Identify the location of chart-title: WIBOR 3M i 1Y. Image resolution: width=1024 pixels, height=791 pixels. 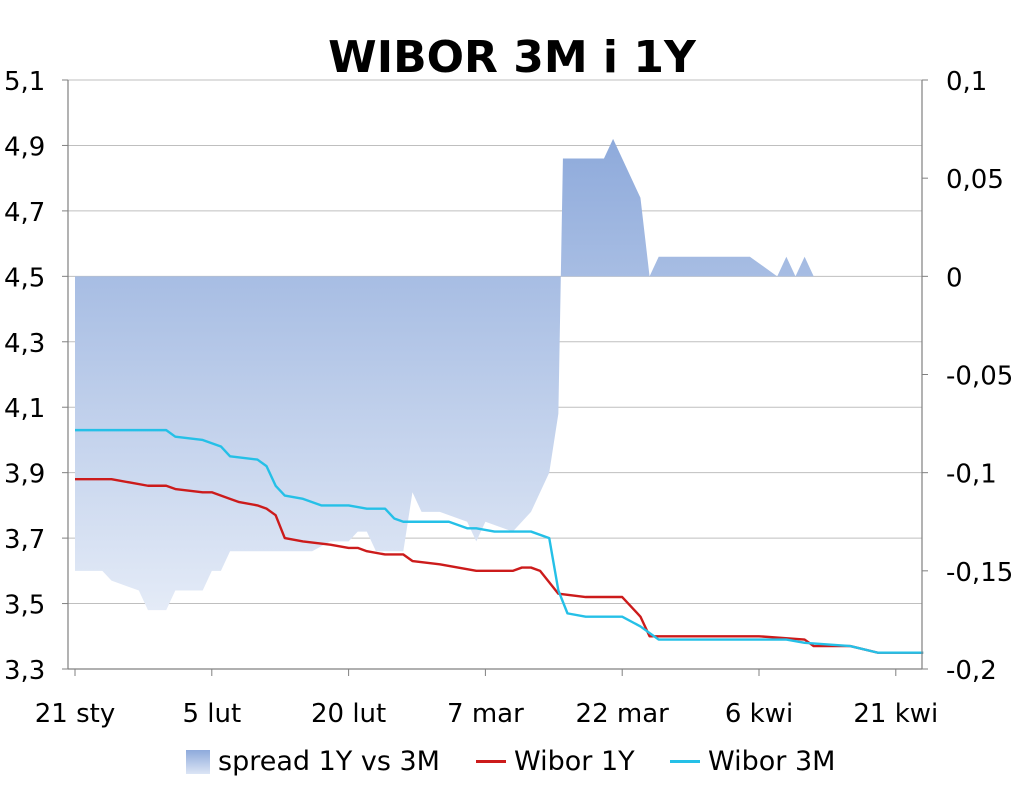
(512, 57).